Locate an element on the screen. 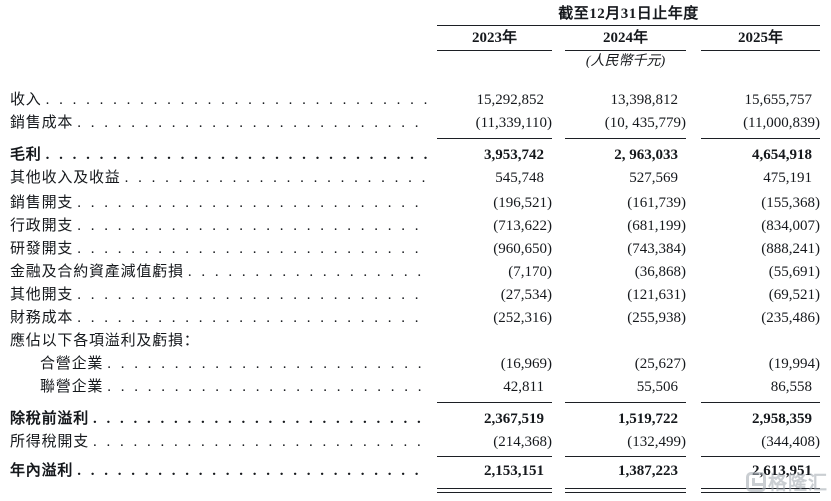 The image size is (831, 501). value-2023: (11,339,110) is located at coordinates (513, 123).